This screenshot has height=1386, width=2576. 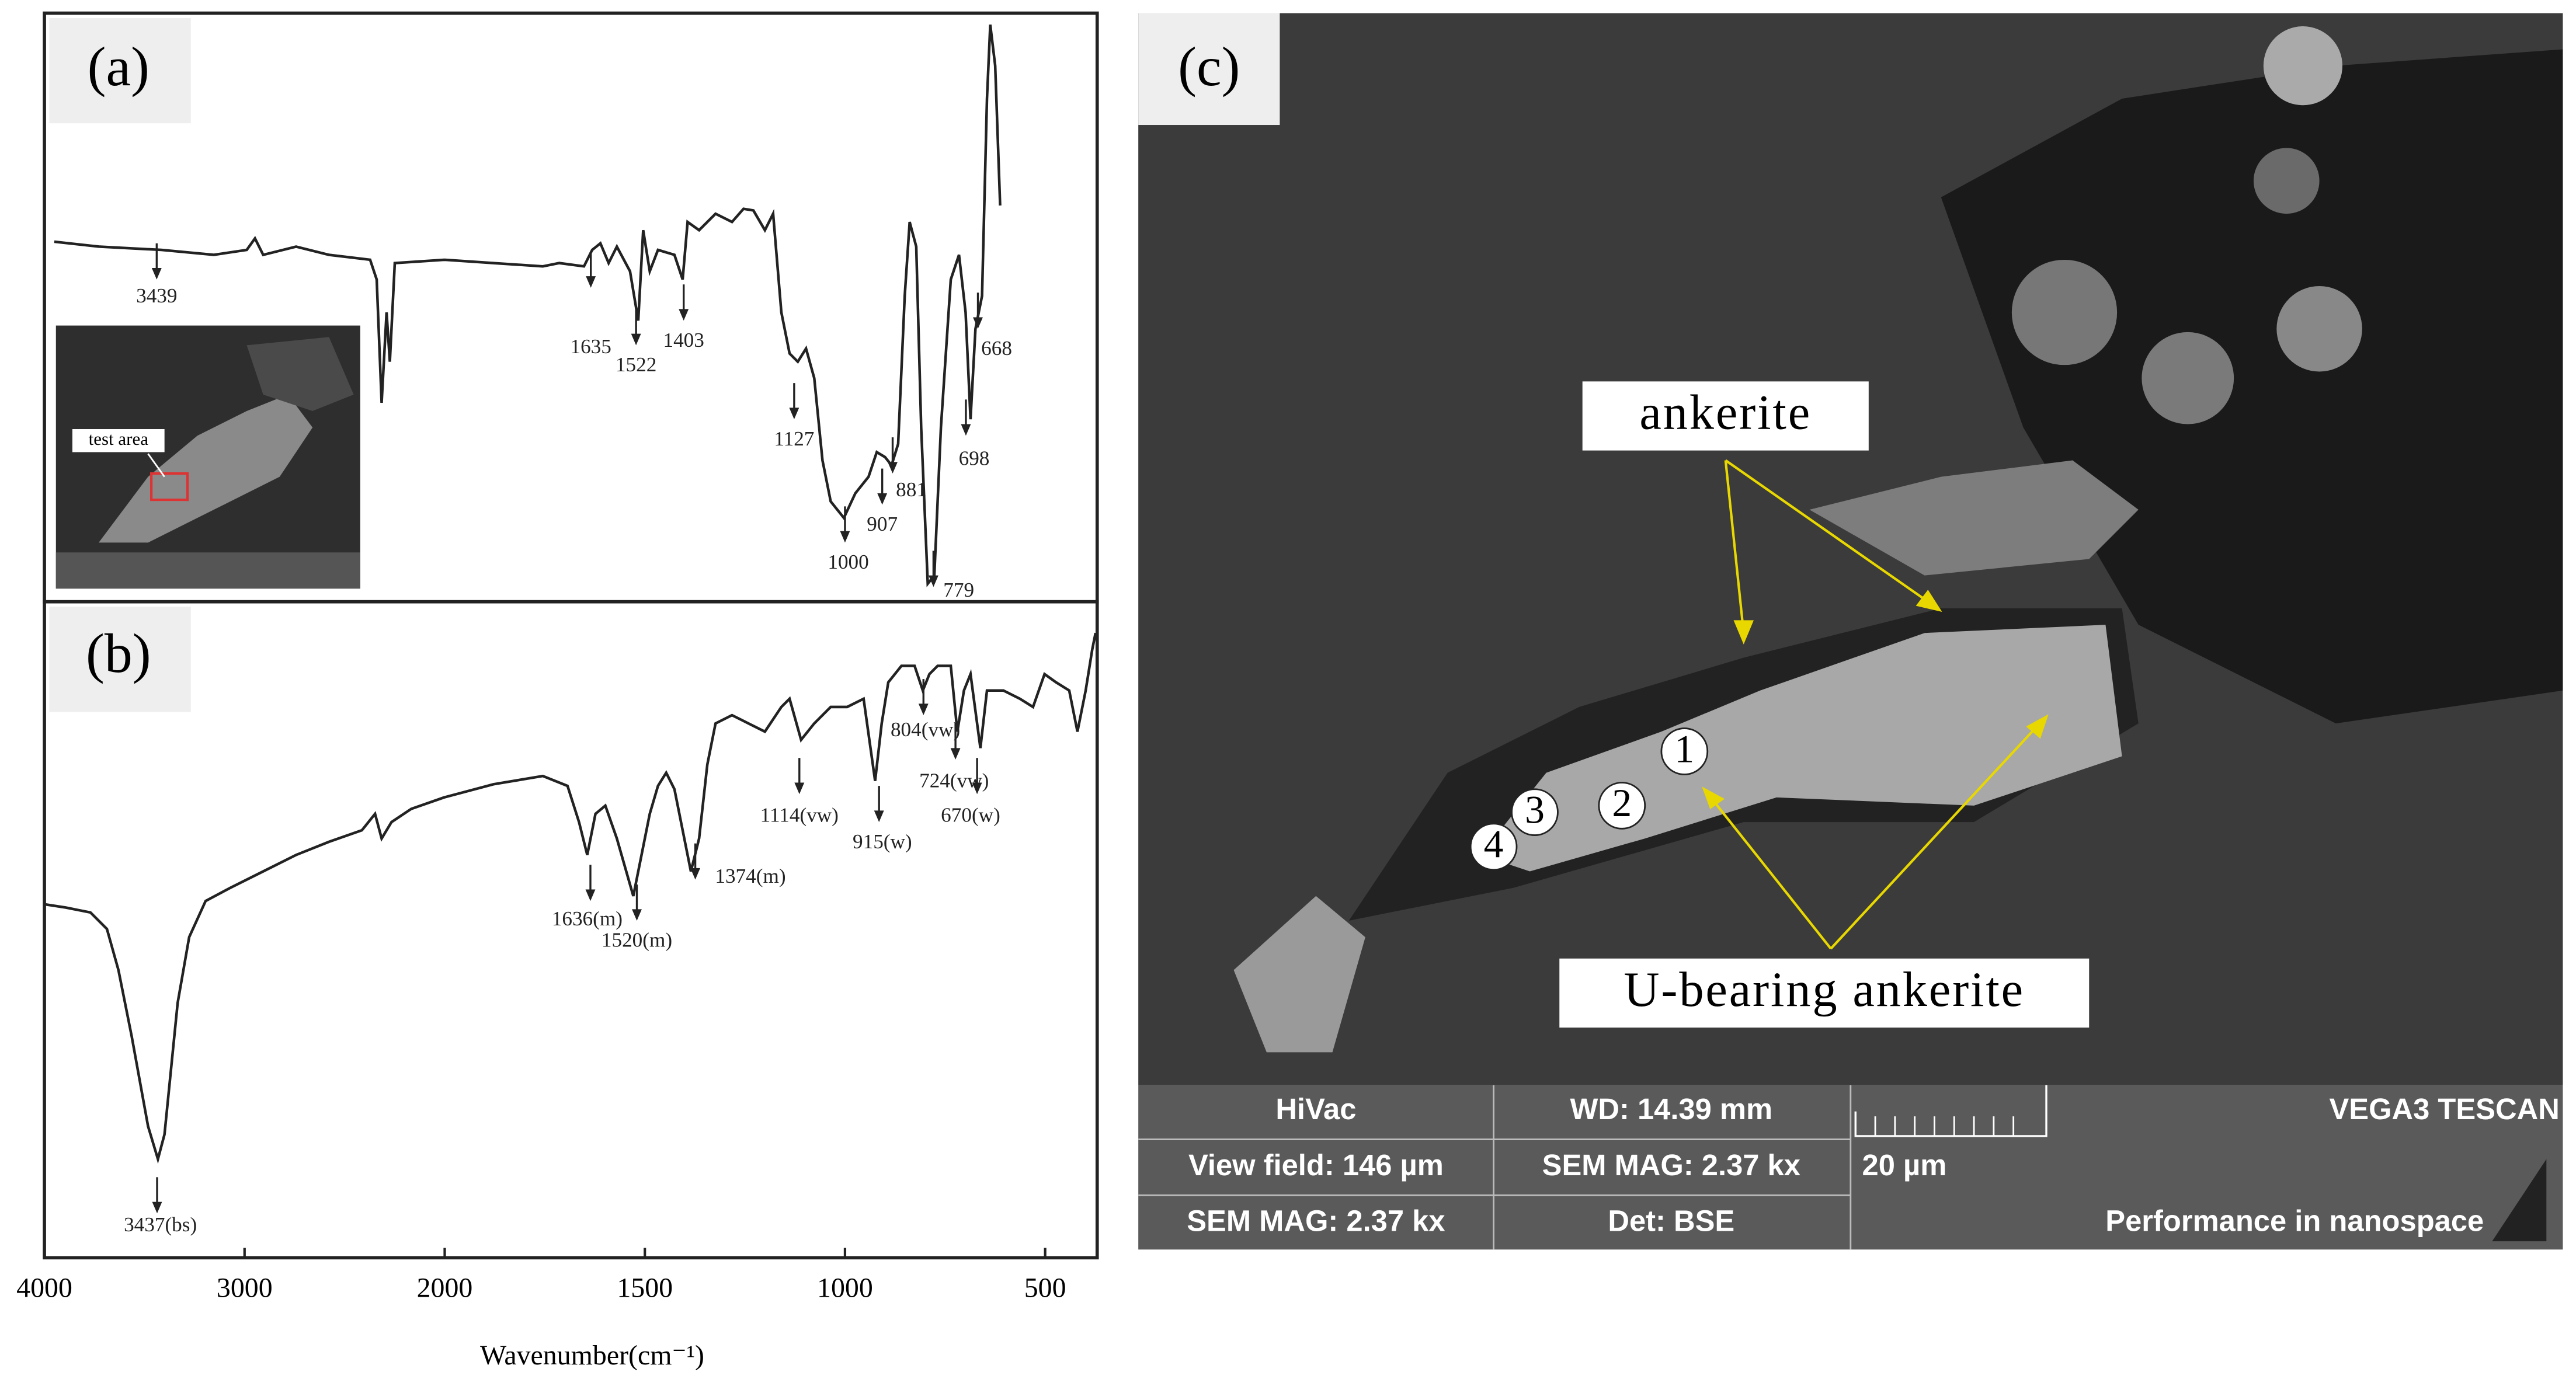 I want to click on peak-label: 1403, so click(x=684, y=340).